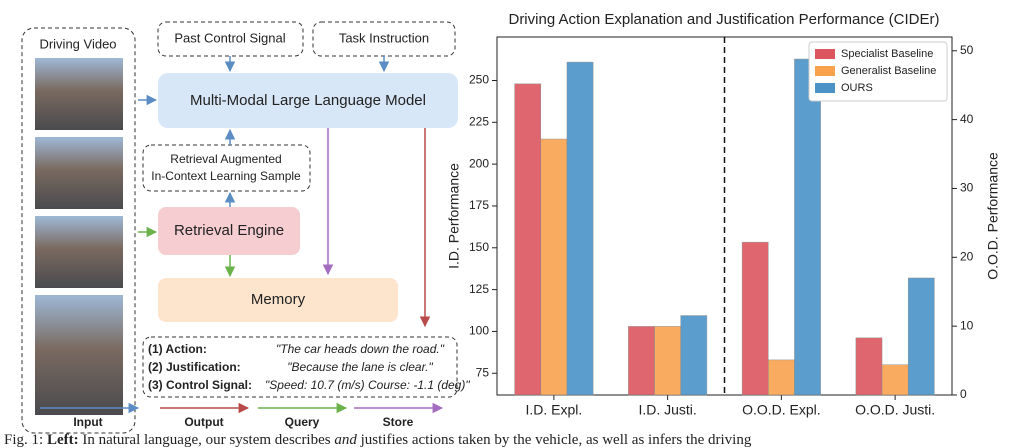  Describe the element at coordinates (479, 80) in the screenshot. I see `y-tick-label: 250` at that location.